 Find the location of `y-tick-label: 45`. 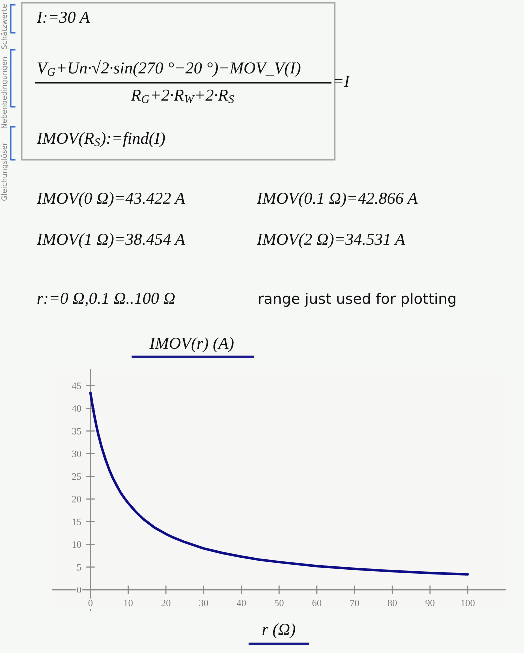

y-tick-label: 45 is located at coordinates (77, 386).